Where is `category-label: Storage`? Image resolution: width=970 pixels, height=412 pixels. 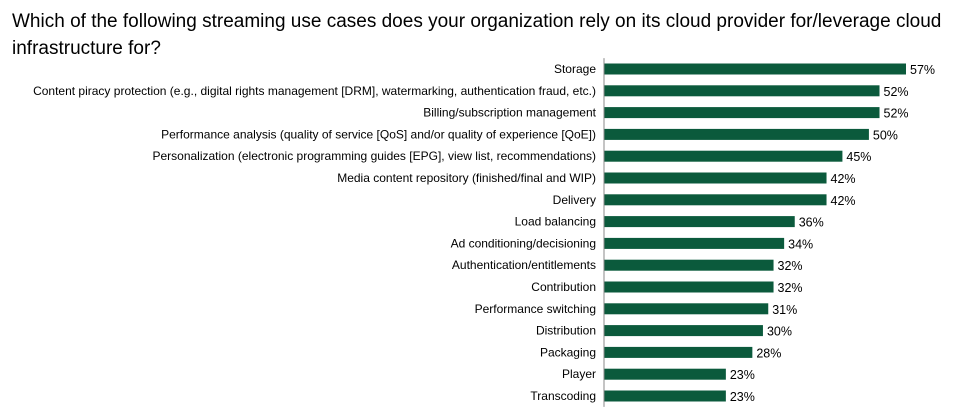 category-label: Storage is located at coordinates (575, 69).